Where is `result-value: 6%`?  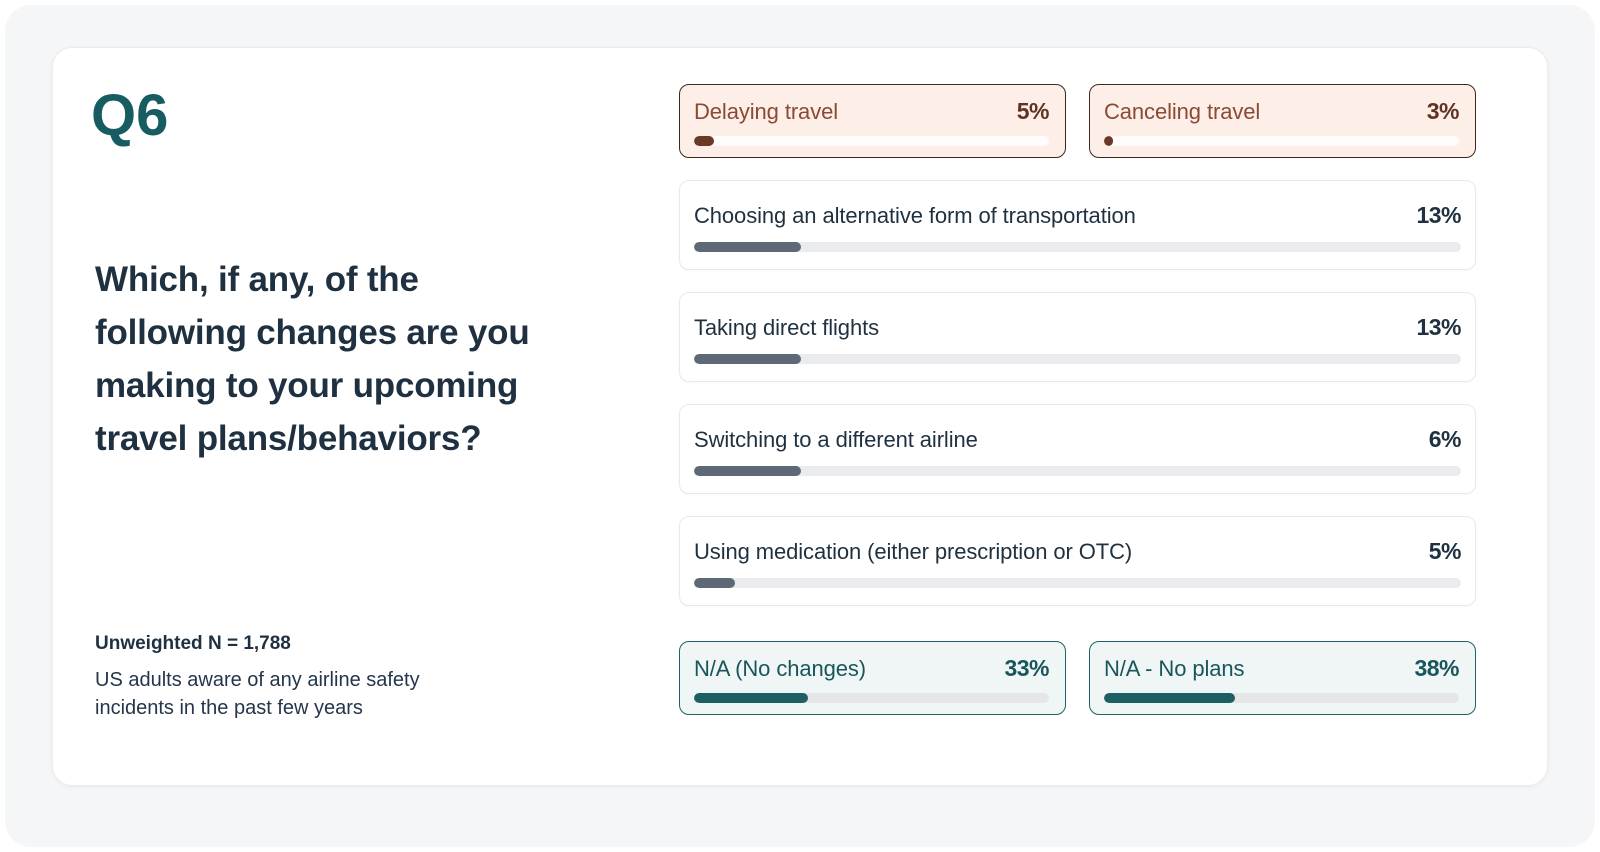 result-value: 6% is located at coordinates (1445, 439).